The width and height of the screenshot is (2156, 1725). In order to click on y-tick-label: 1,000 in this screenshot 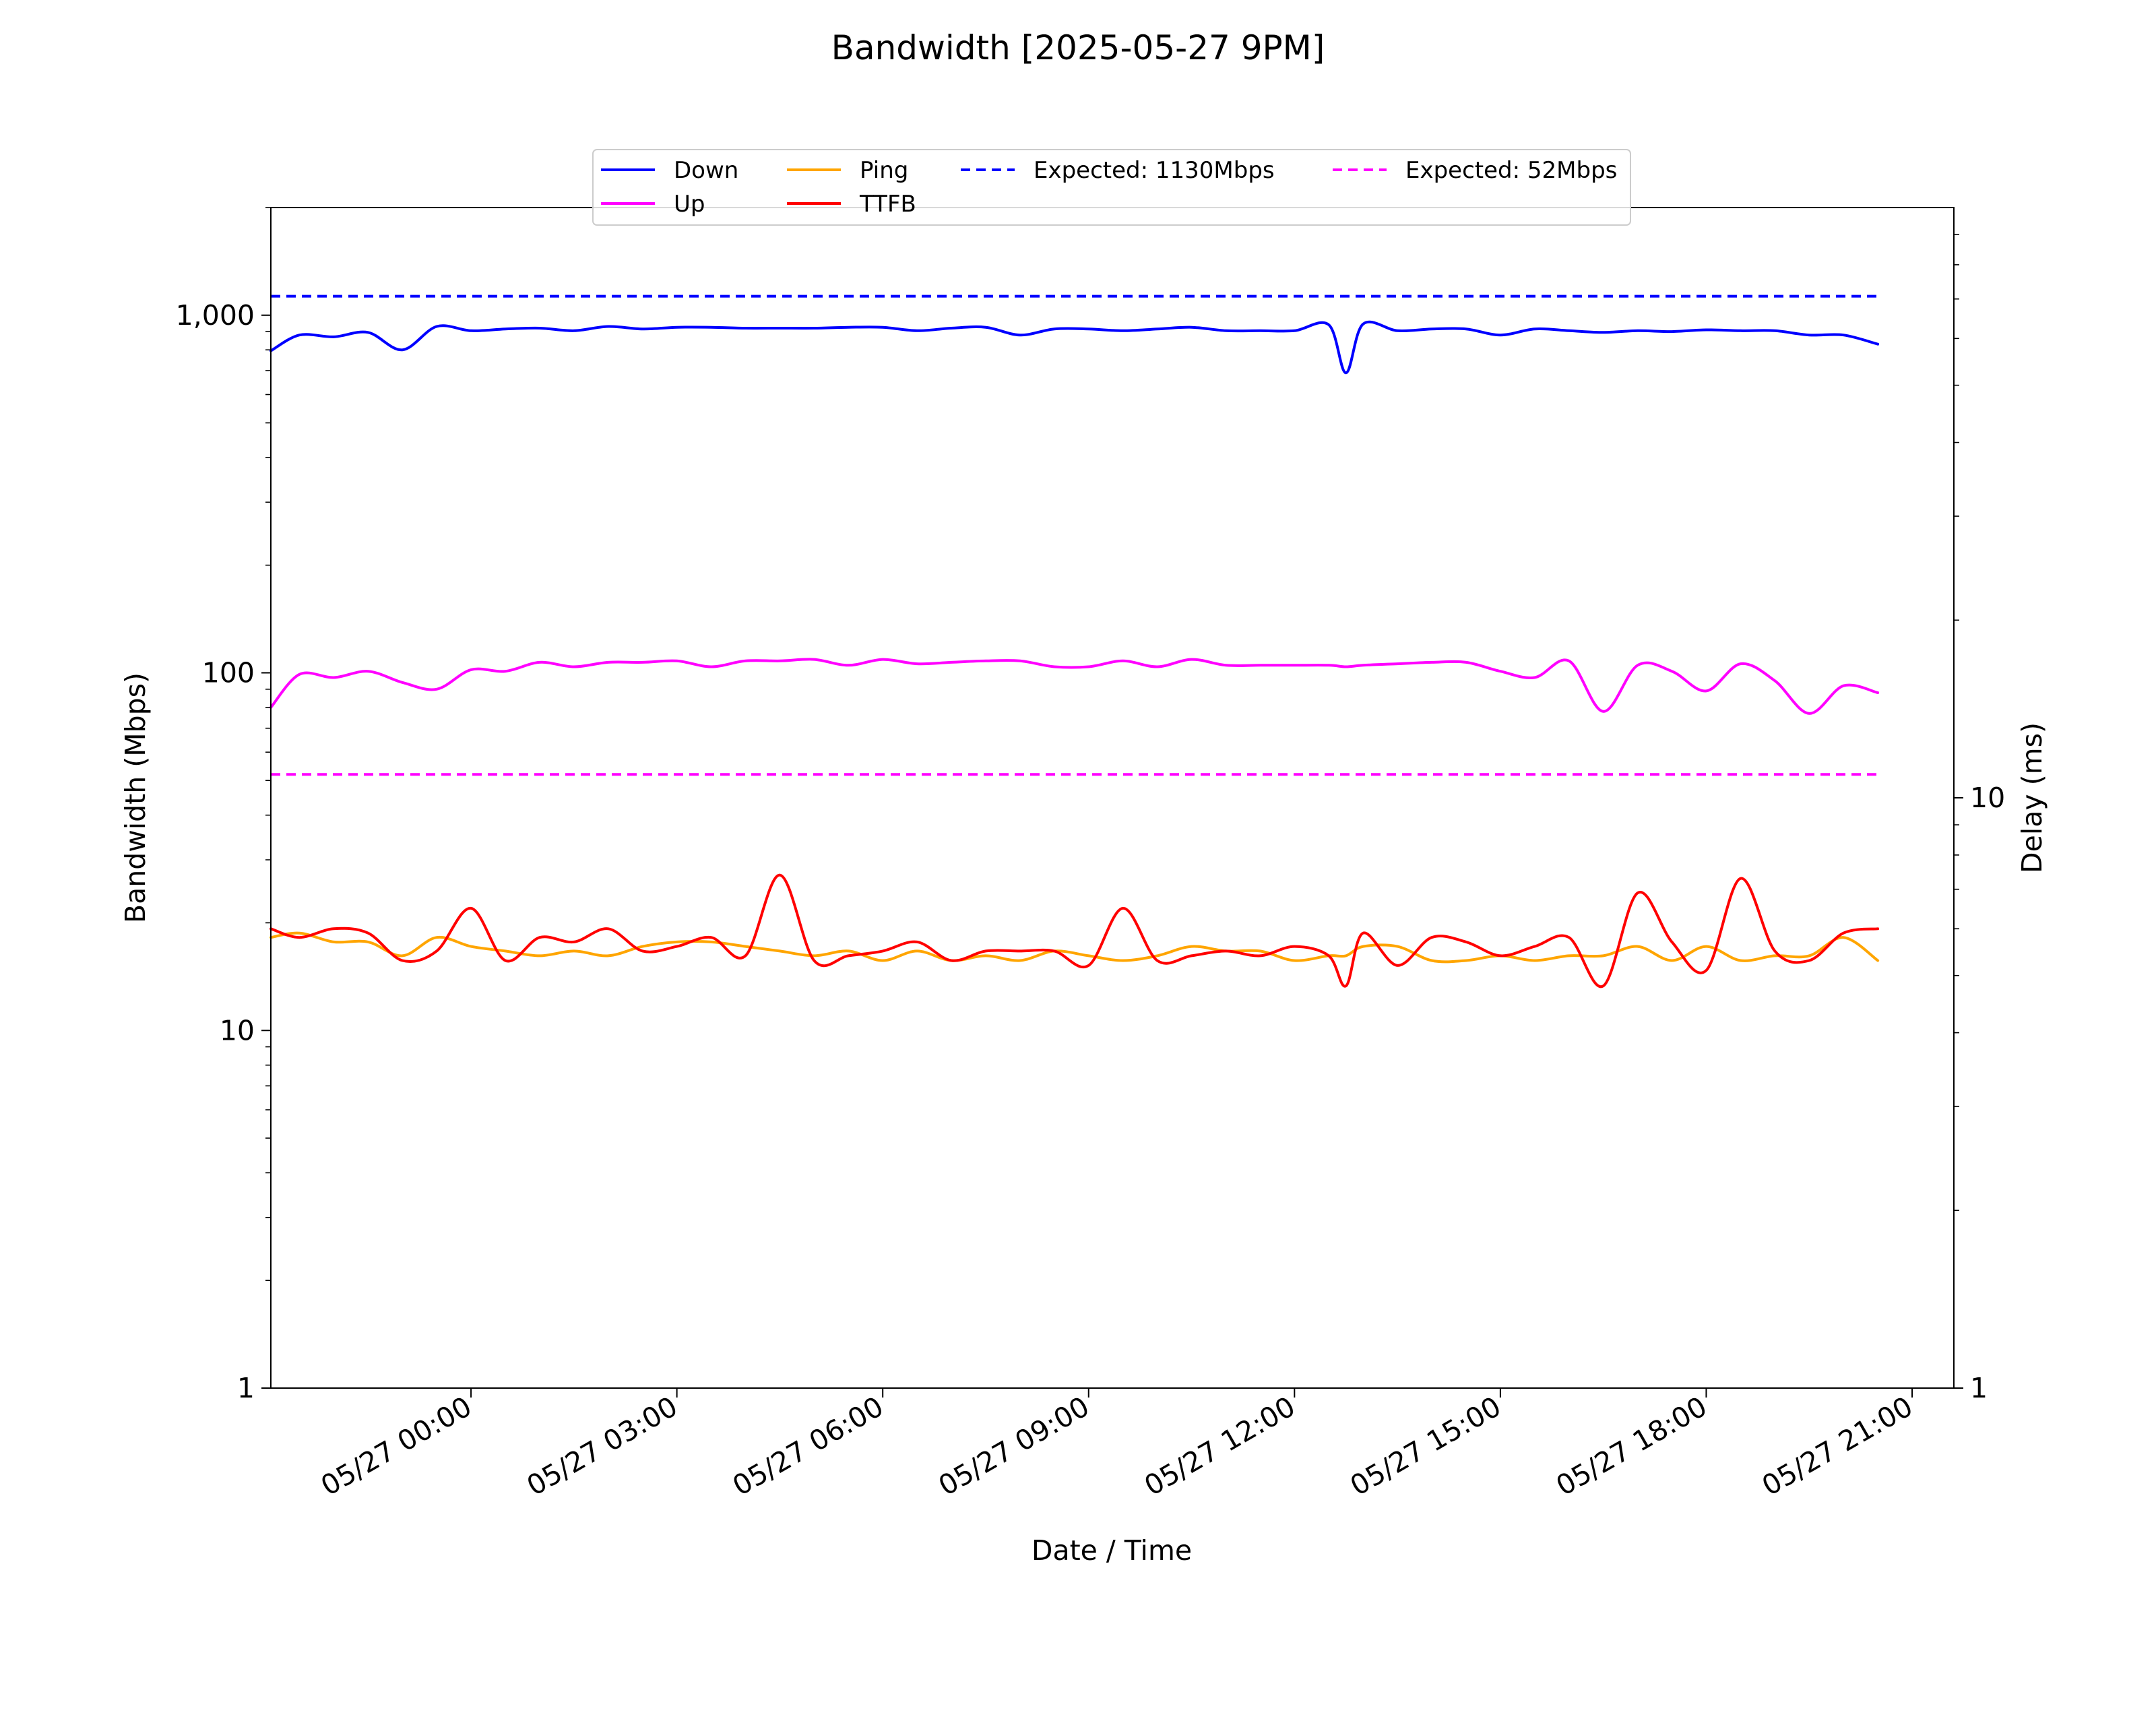, I will do `click(215, 315)`.